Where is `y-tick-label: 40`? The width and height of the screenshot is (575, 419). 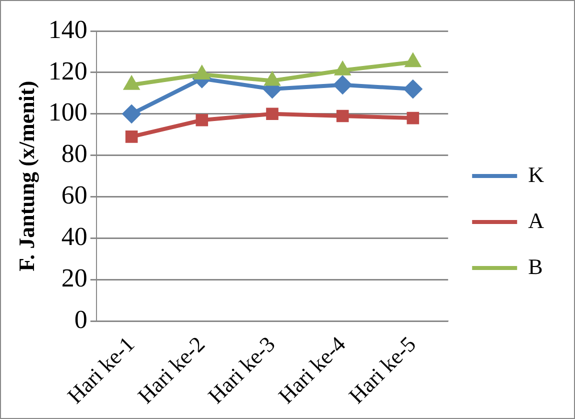 y-tick-label: 40 is located at coordinates (74, 237).